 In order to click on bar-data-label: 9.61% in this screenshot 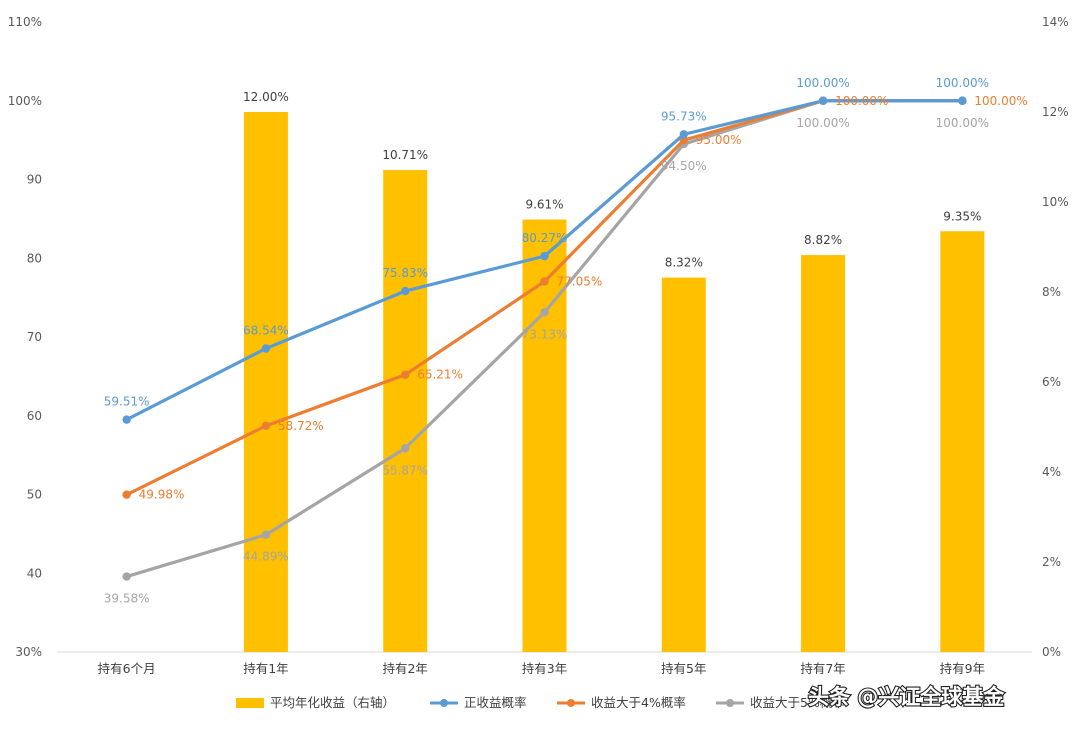, I will do `click(544, 205)`.